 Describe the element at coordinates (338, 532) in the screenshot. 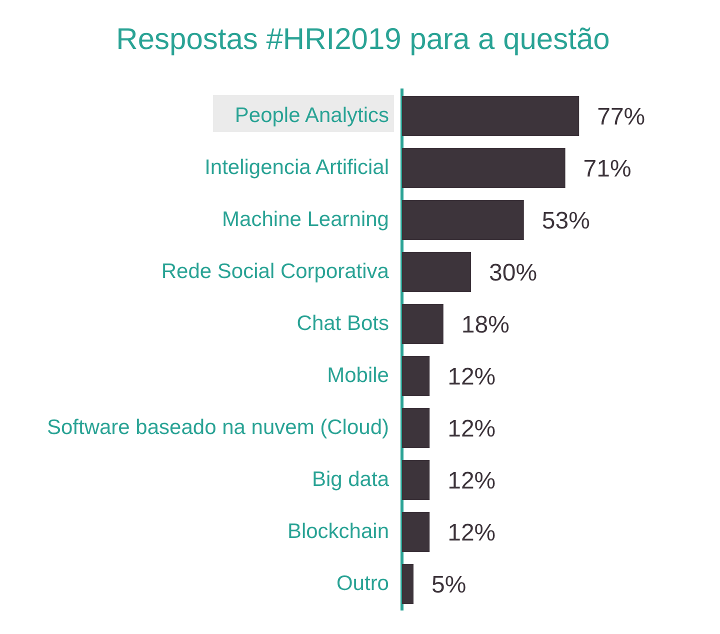

I see `y-tick-label: Blockchain` at that location.